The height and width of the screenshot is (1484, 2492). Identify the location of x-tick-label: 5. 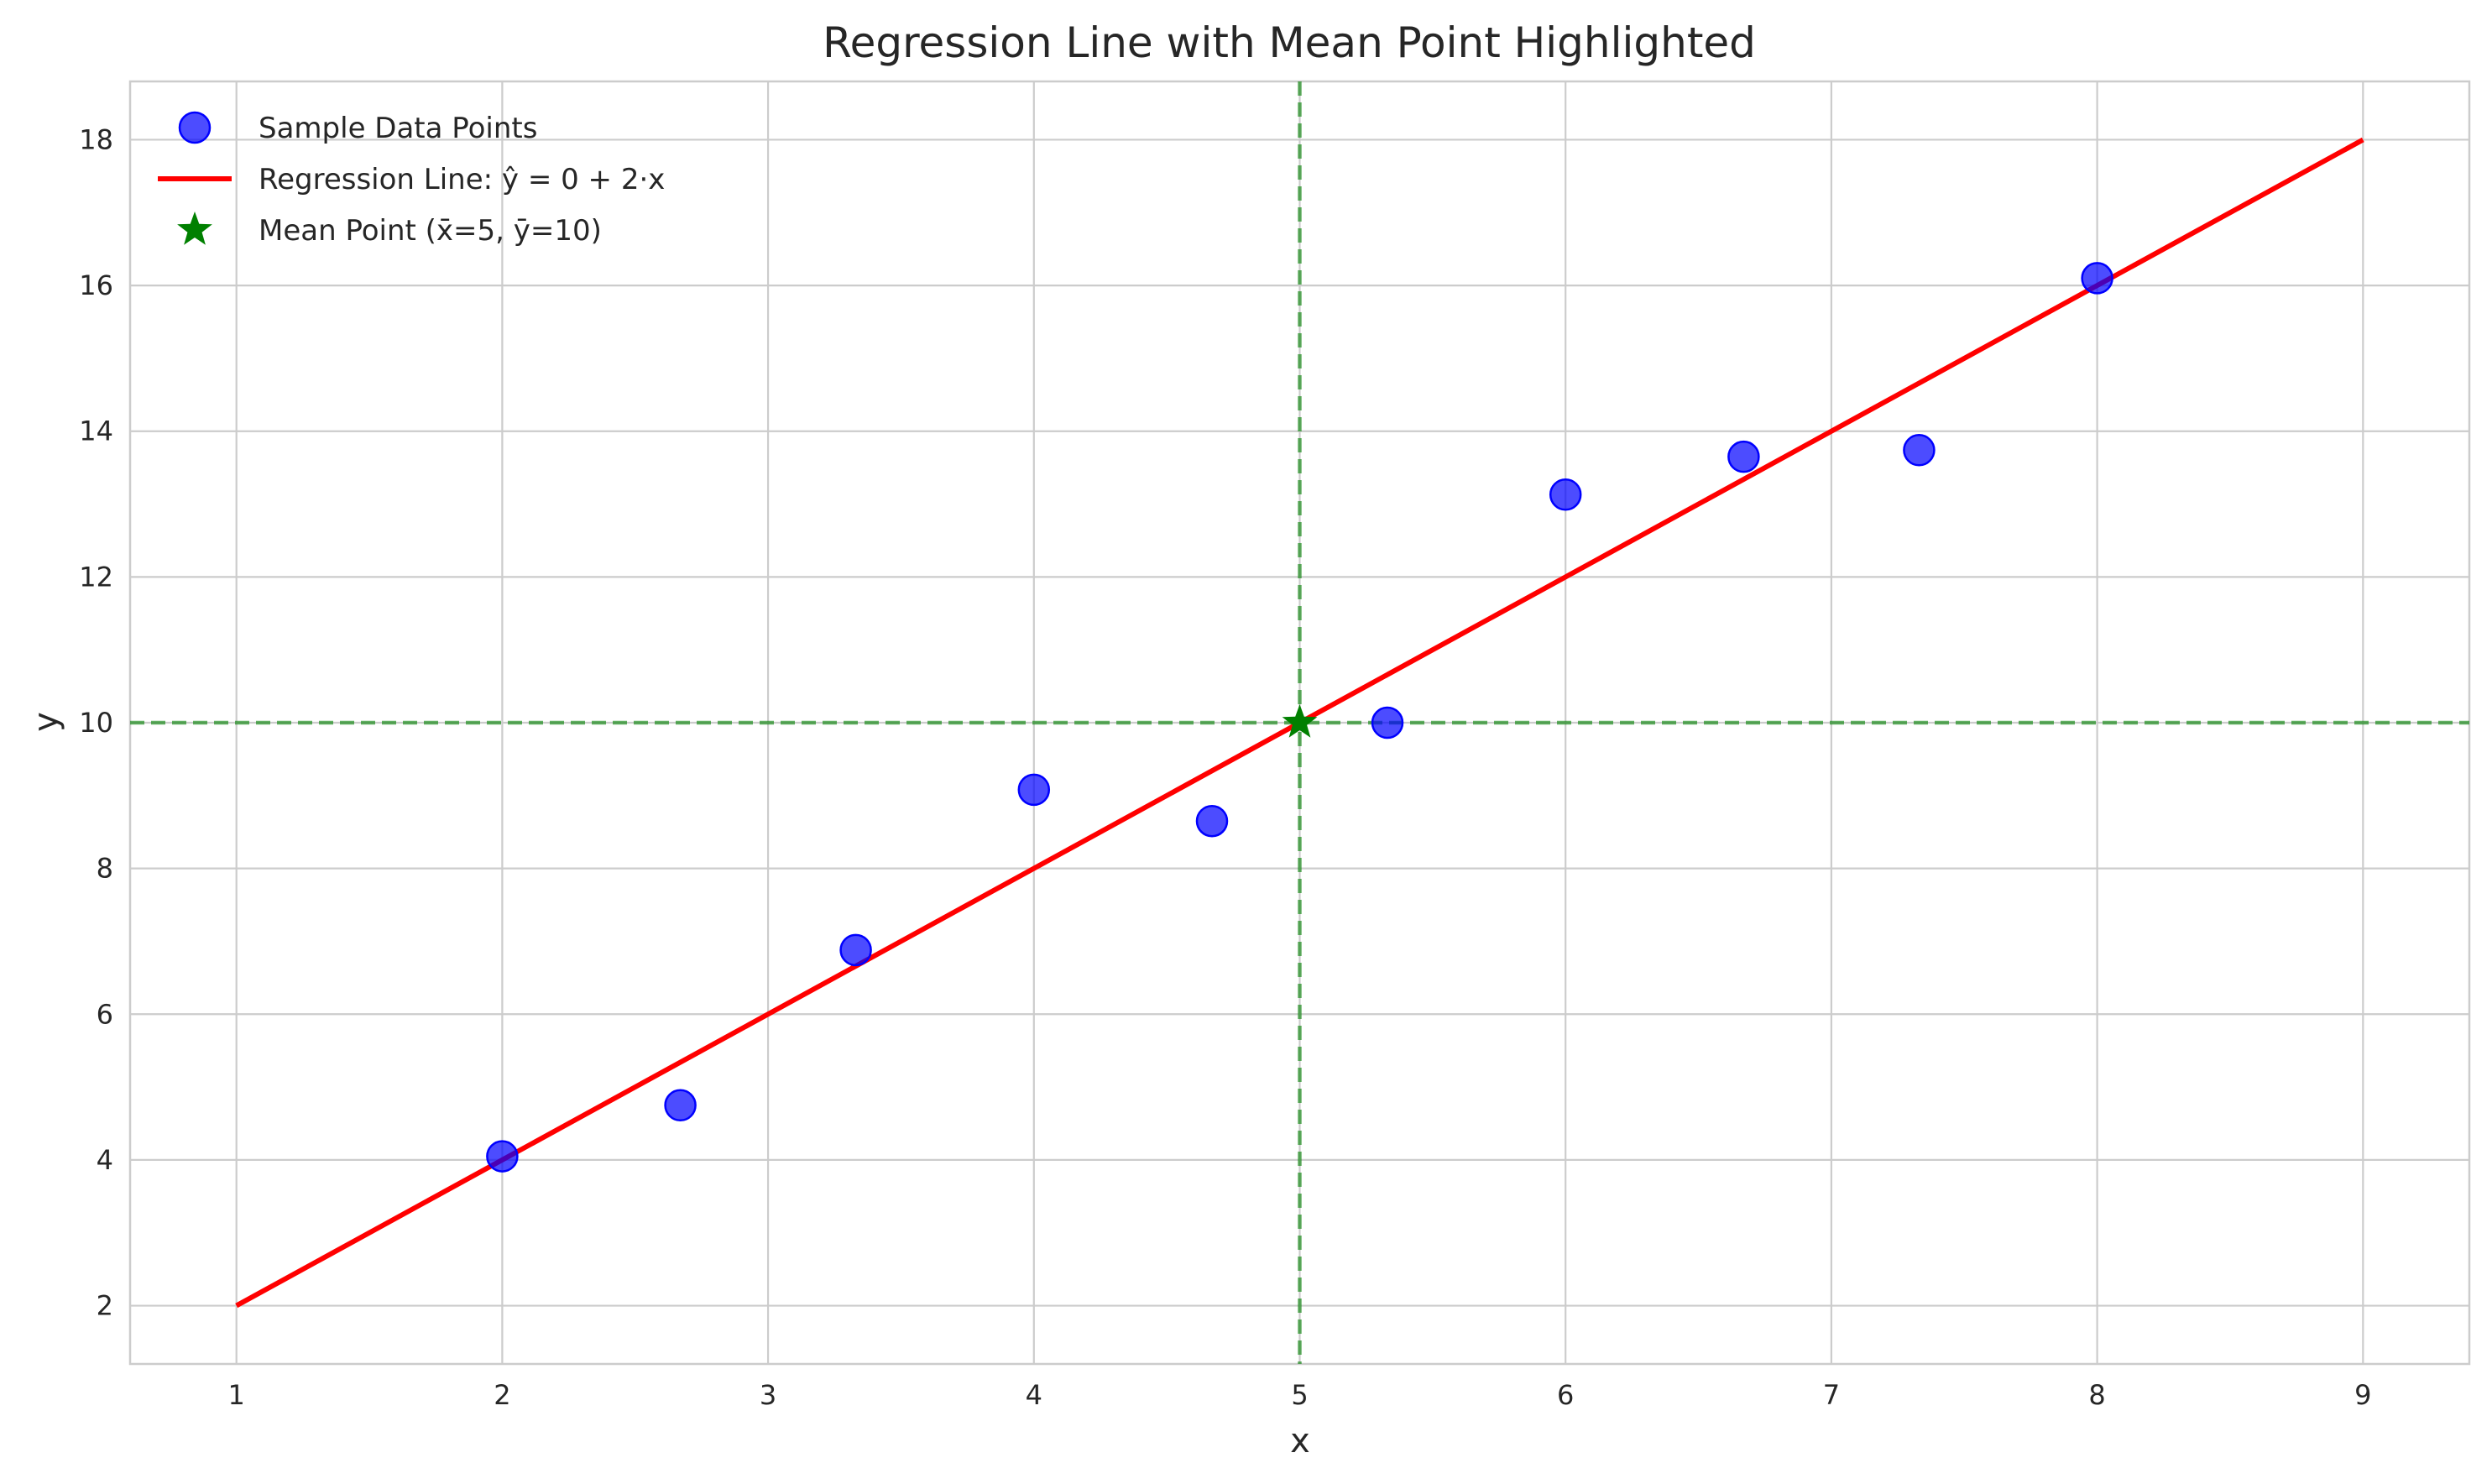
(1299, 1395).